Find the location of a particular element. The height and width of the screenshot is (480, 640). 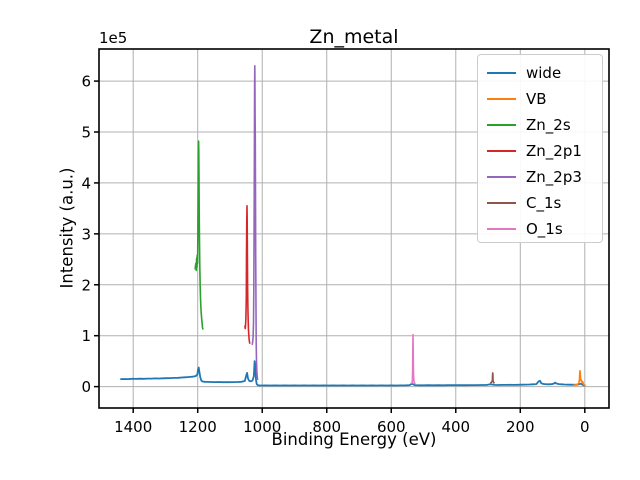

legend-label: wide is located at coordinates (544, 73).